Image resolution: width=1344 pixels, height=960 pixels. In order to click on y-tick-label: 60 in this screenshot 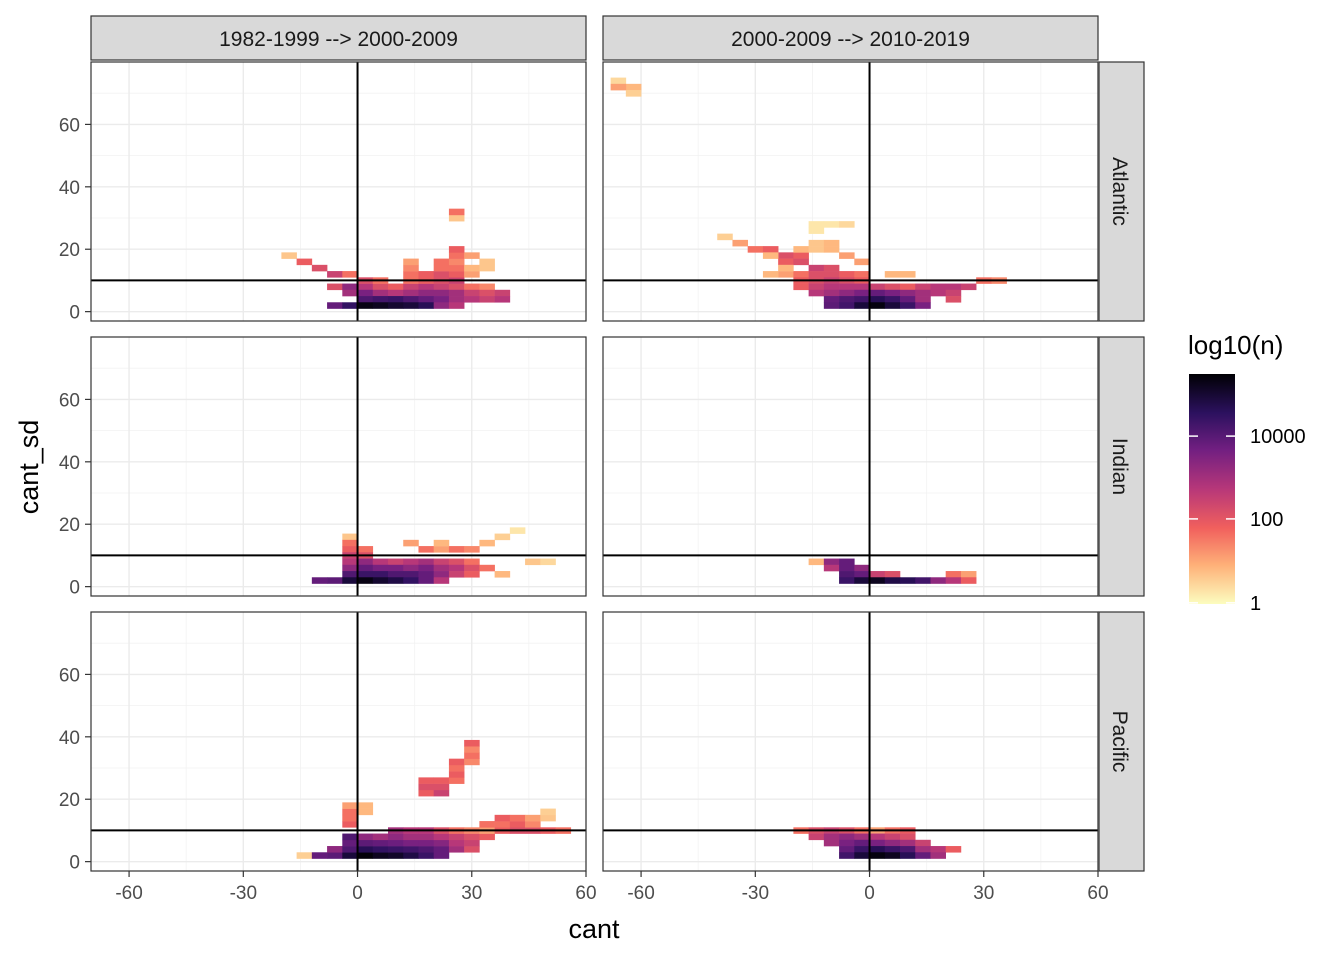, I will do `click(69, 675)`.